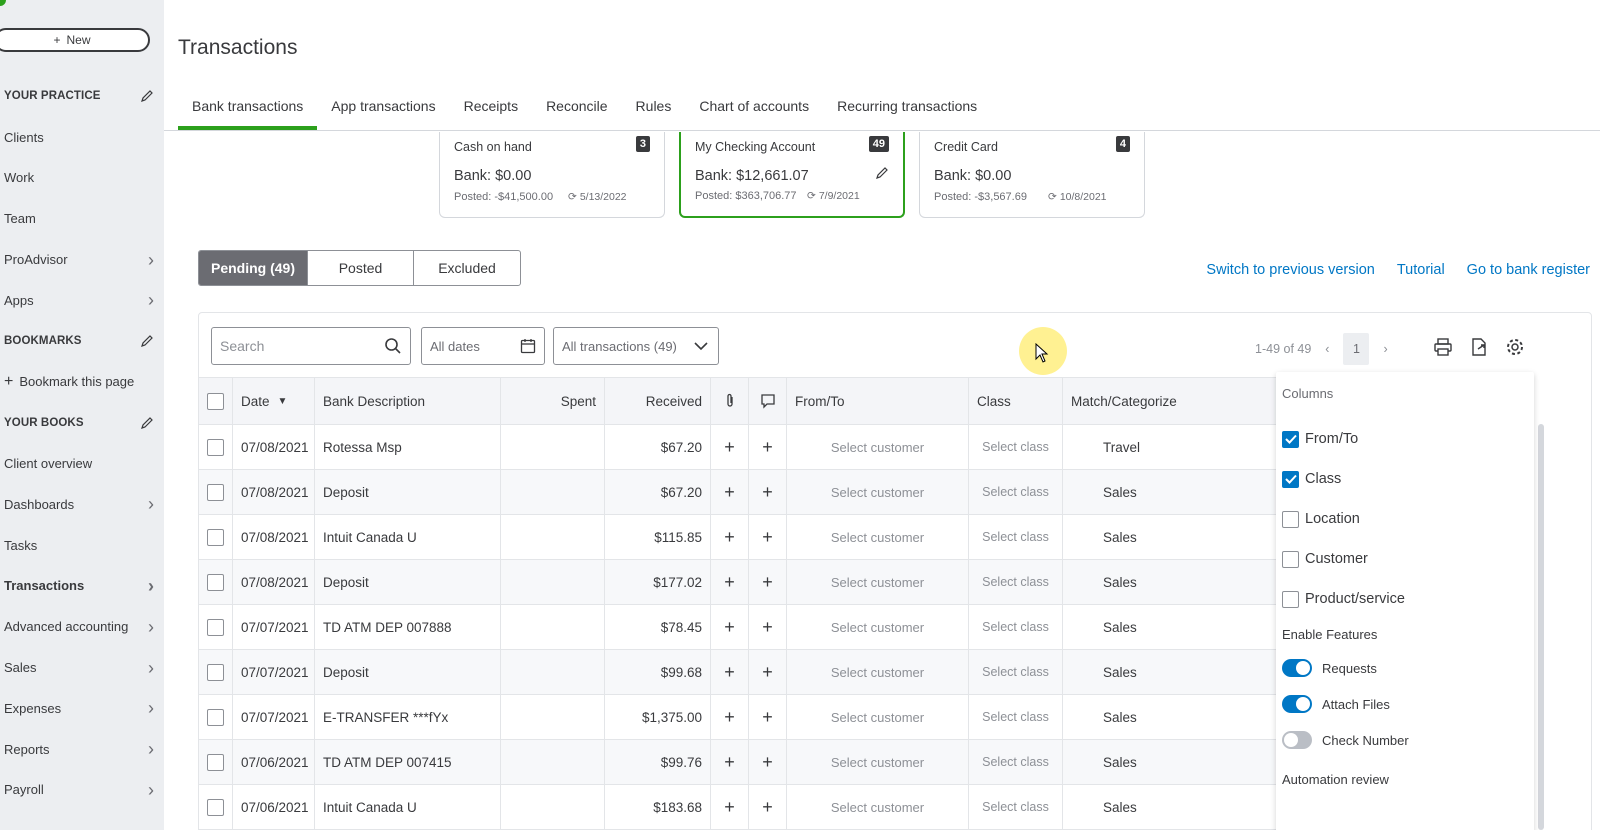 This screenshot has width=1600, height=830. What do you see at coordinates (82, 749) in the screenshot?
I see `sidebar-item: Reports ›` at bounding box center [82, 749].